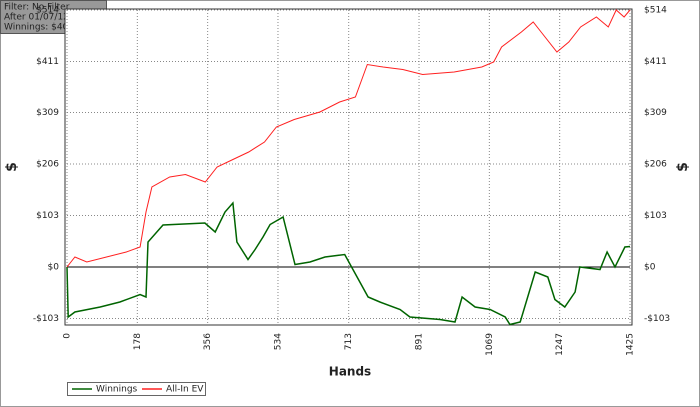 This screenshot has width=700, height=407. I want to click on x-axis-label: Hands, so click(350, 372).